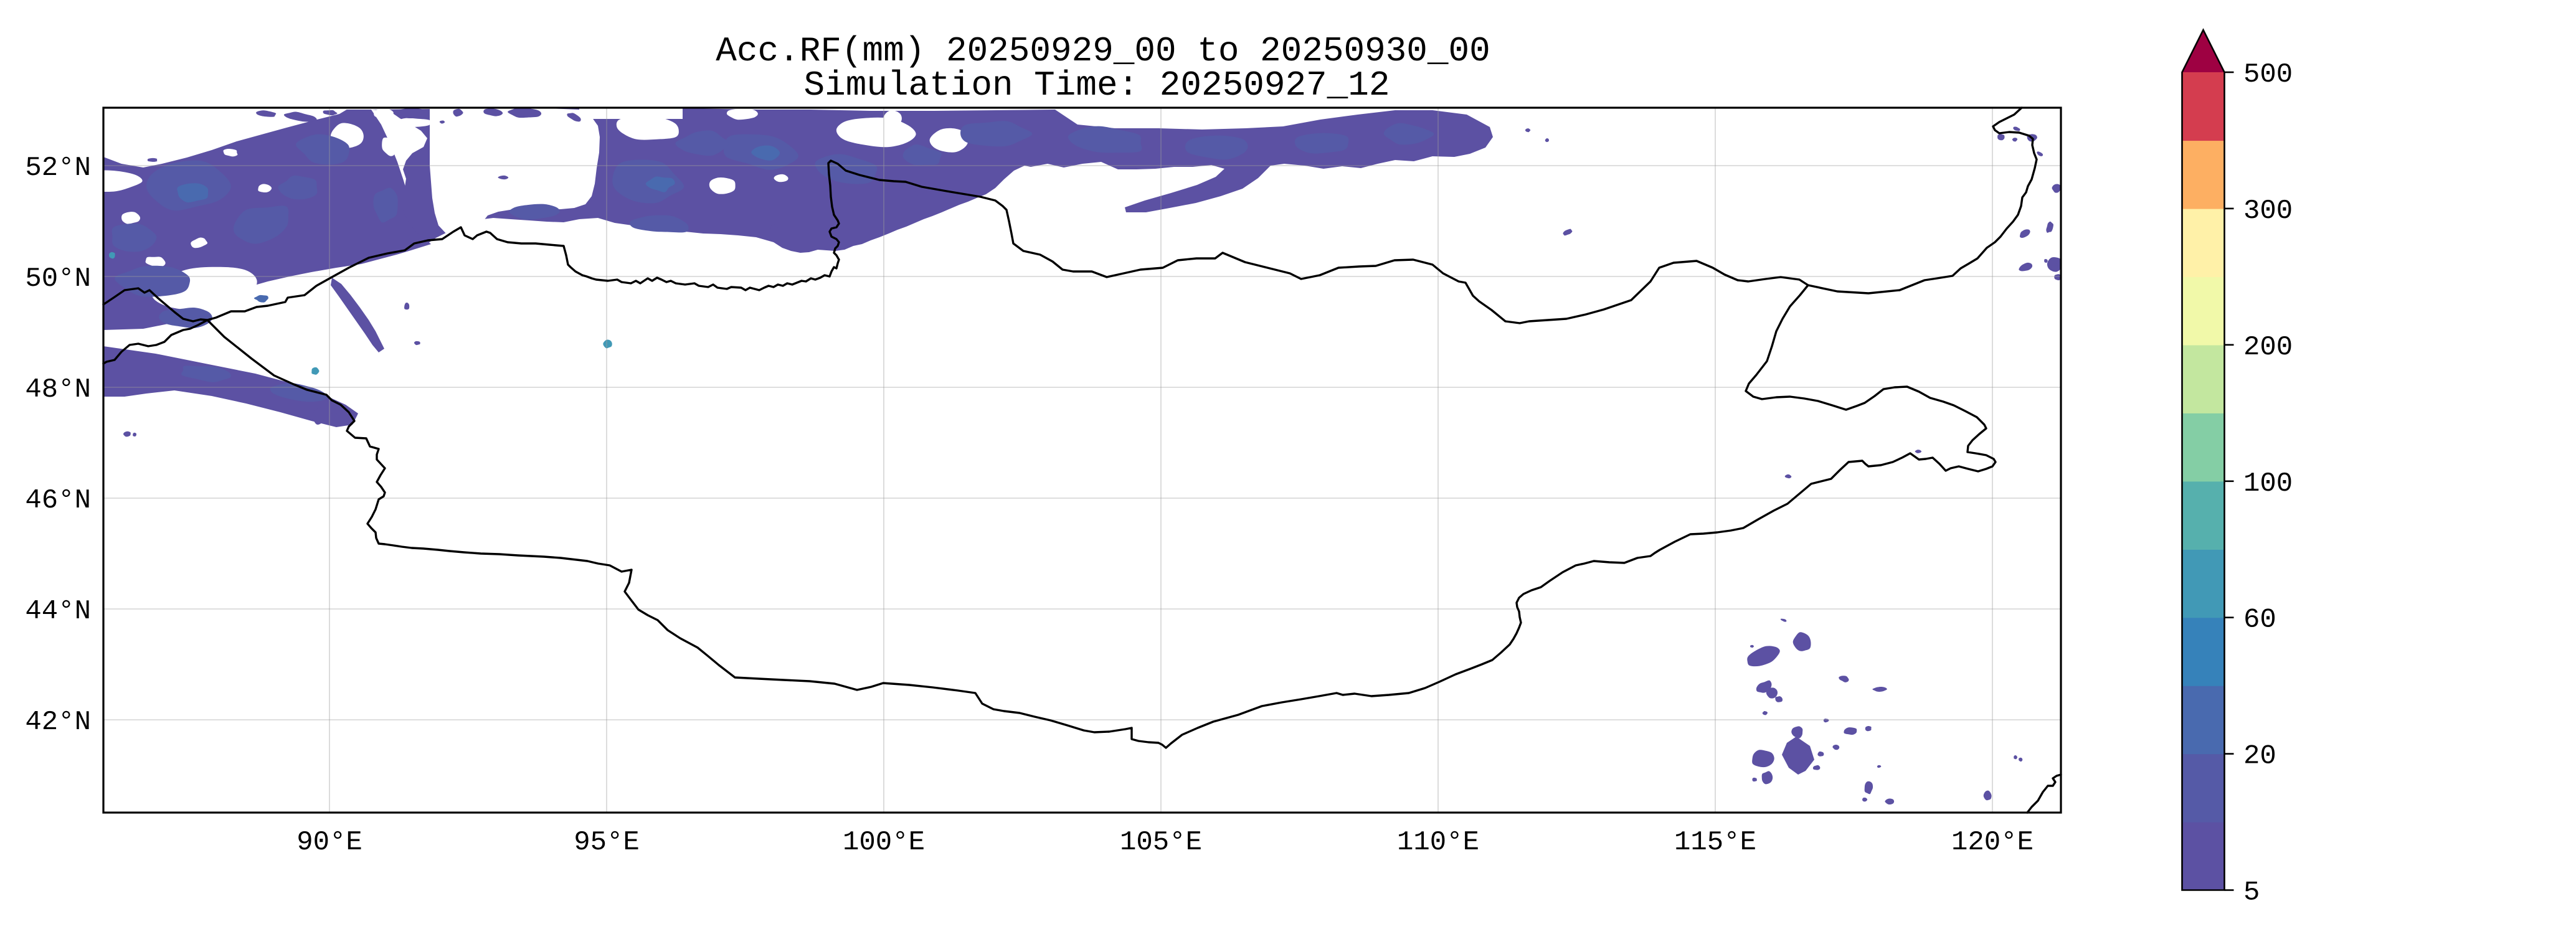  What do you see at coordinates (58, 389) in the screenshot?
I see `svg-text: 48°N` at bounding box center [58, 389].